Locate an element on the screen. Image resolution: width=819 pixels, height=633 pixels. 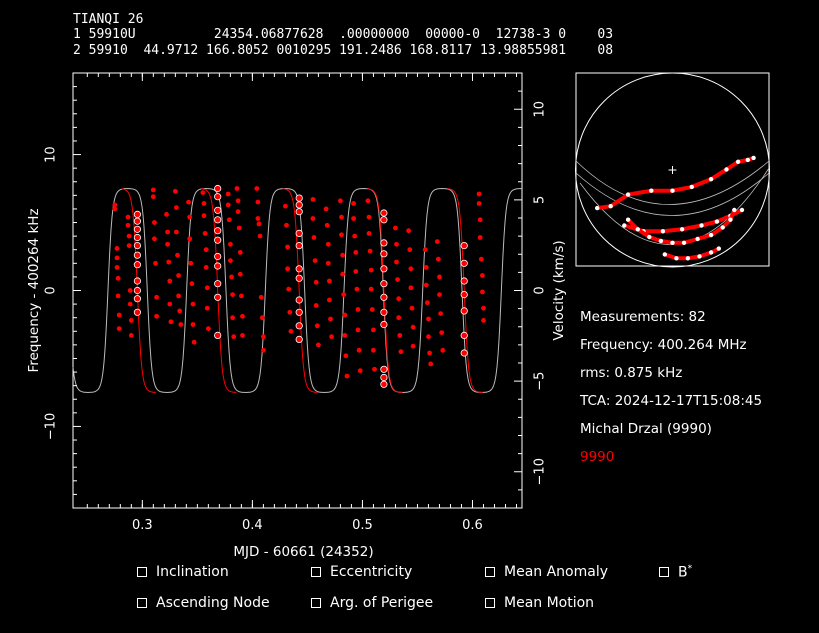
frequency-value: Frequency: 400.264 MHz is located at coordinates (663, 345).